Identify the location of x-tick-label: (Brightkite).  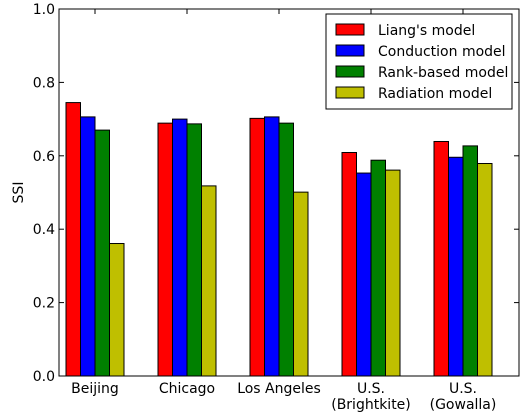
(371, 405).